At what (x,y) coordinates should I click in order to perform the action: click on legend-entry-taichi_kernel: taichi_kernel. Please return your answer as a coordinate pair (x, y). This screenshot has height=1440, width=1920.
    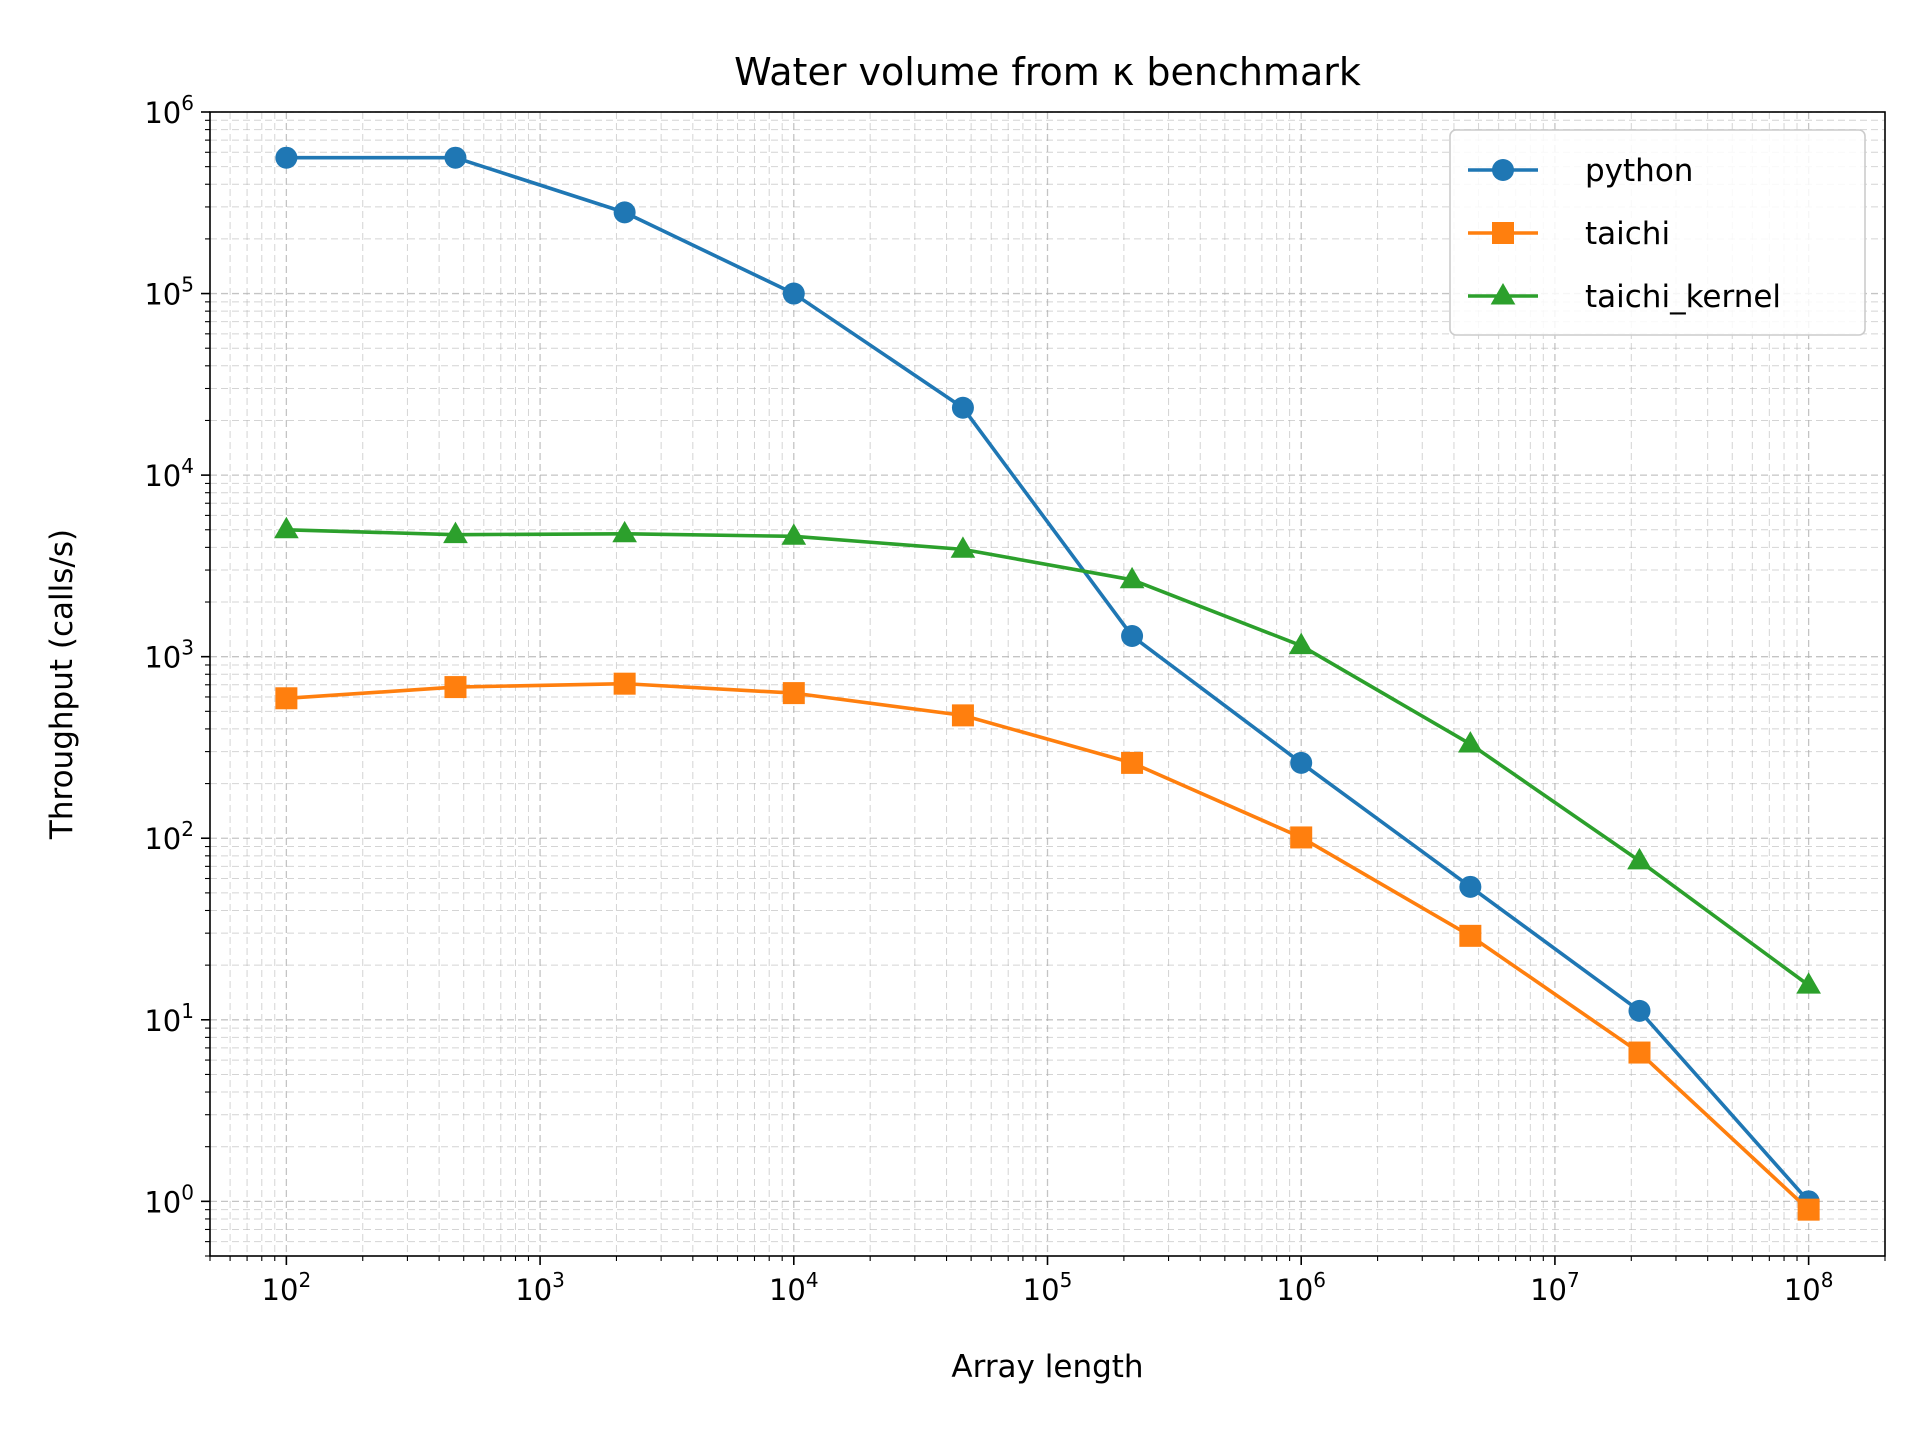
    Looking at the image, I should click on (1624, 297).